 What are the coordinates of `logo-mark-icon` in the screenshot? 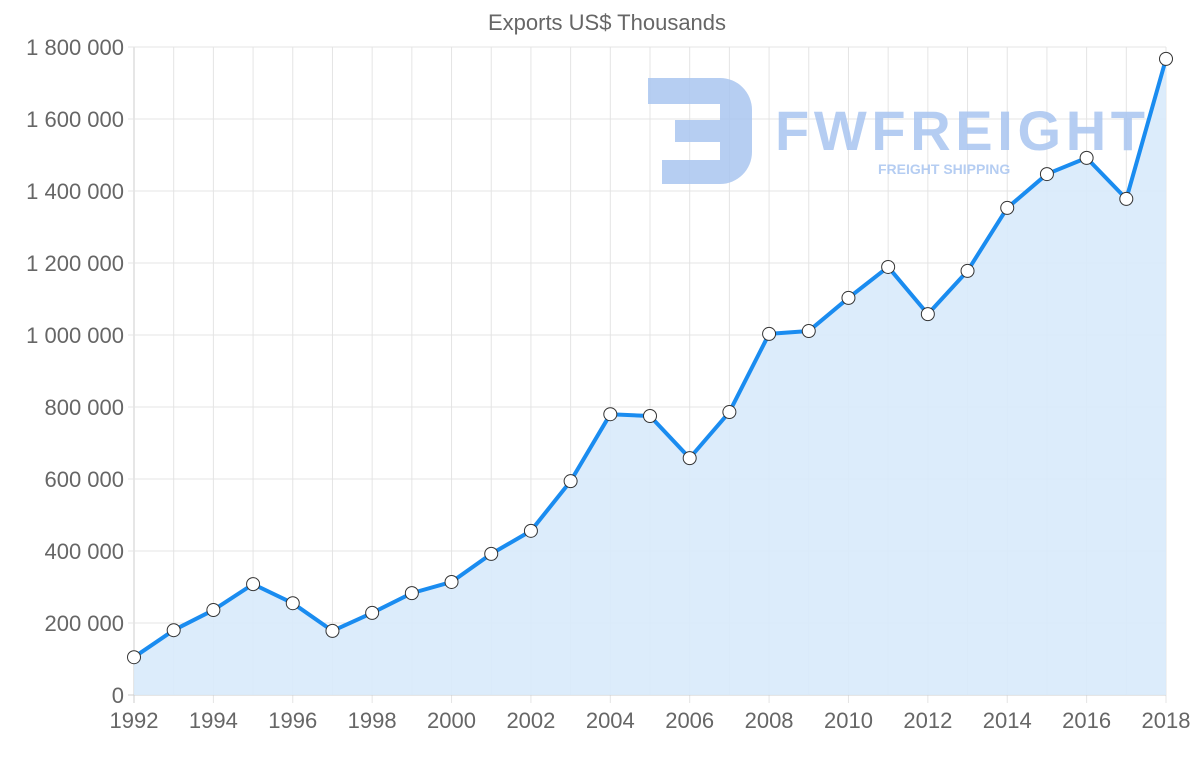 It's located at (700, 131).